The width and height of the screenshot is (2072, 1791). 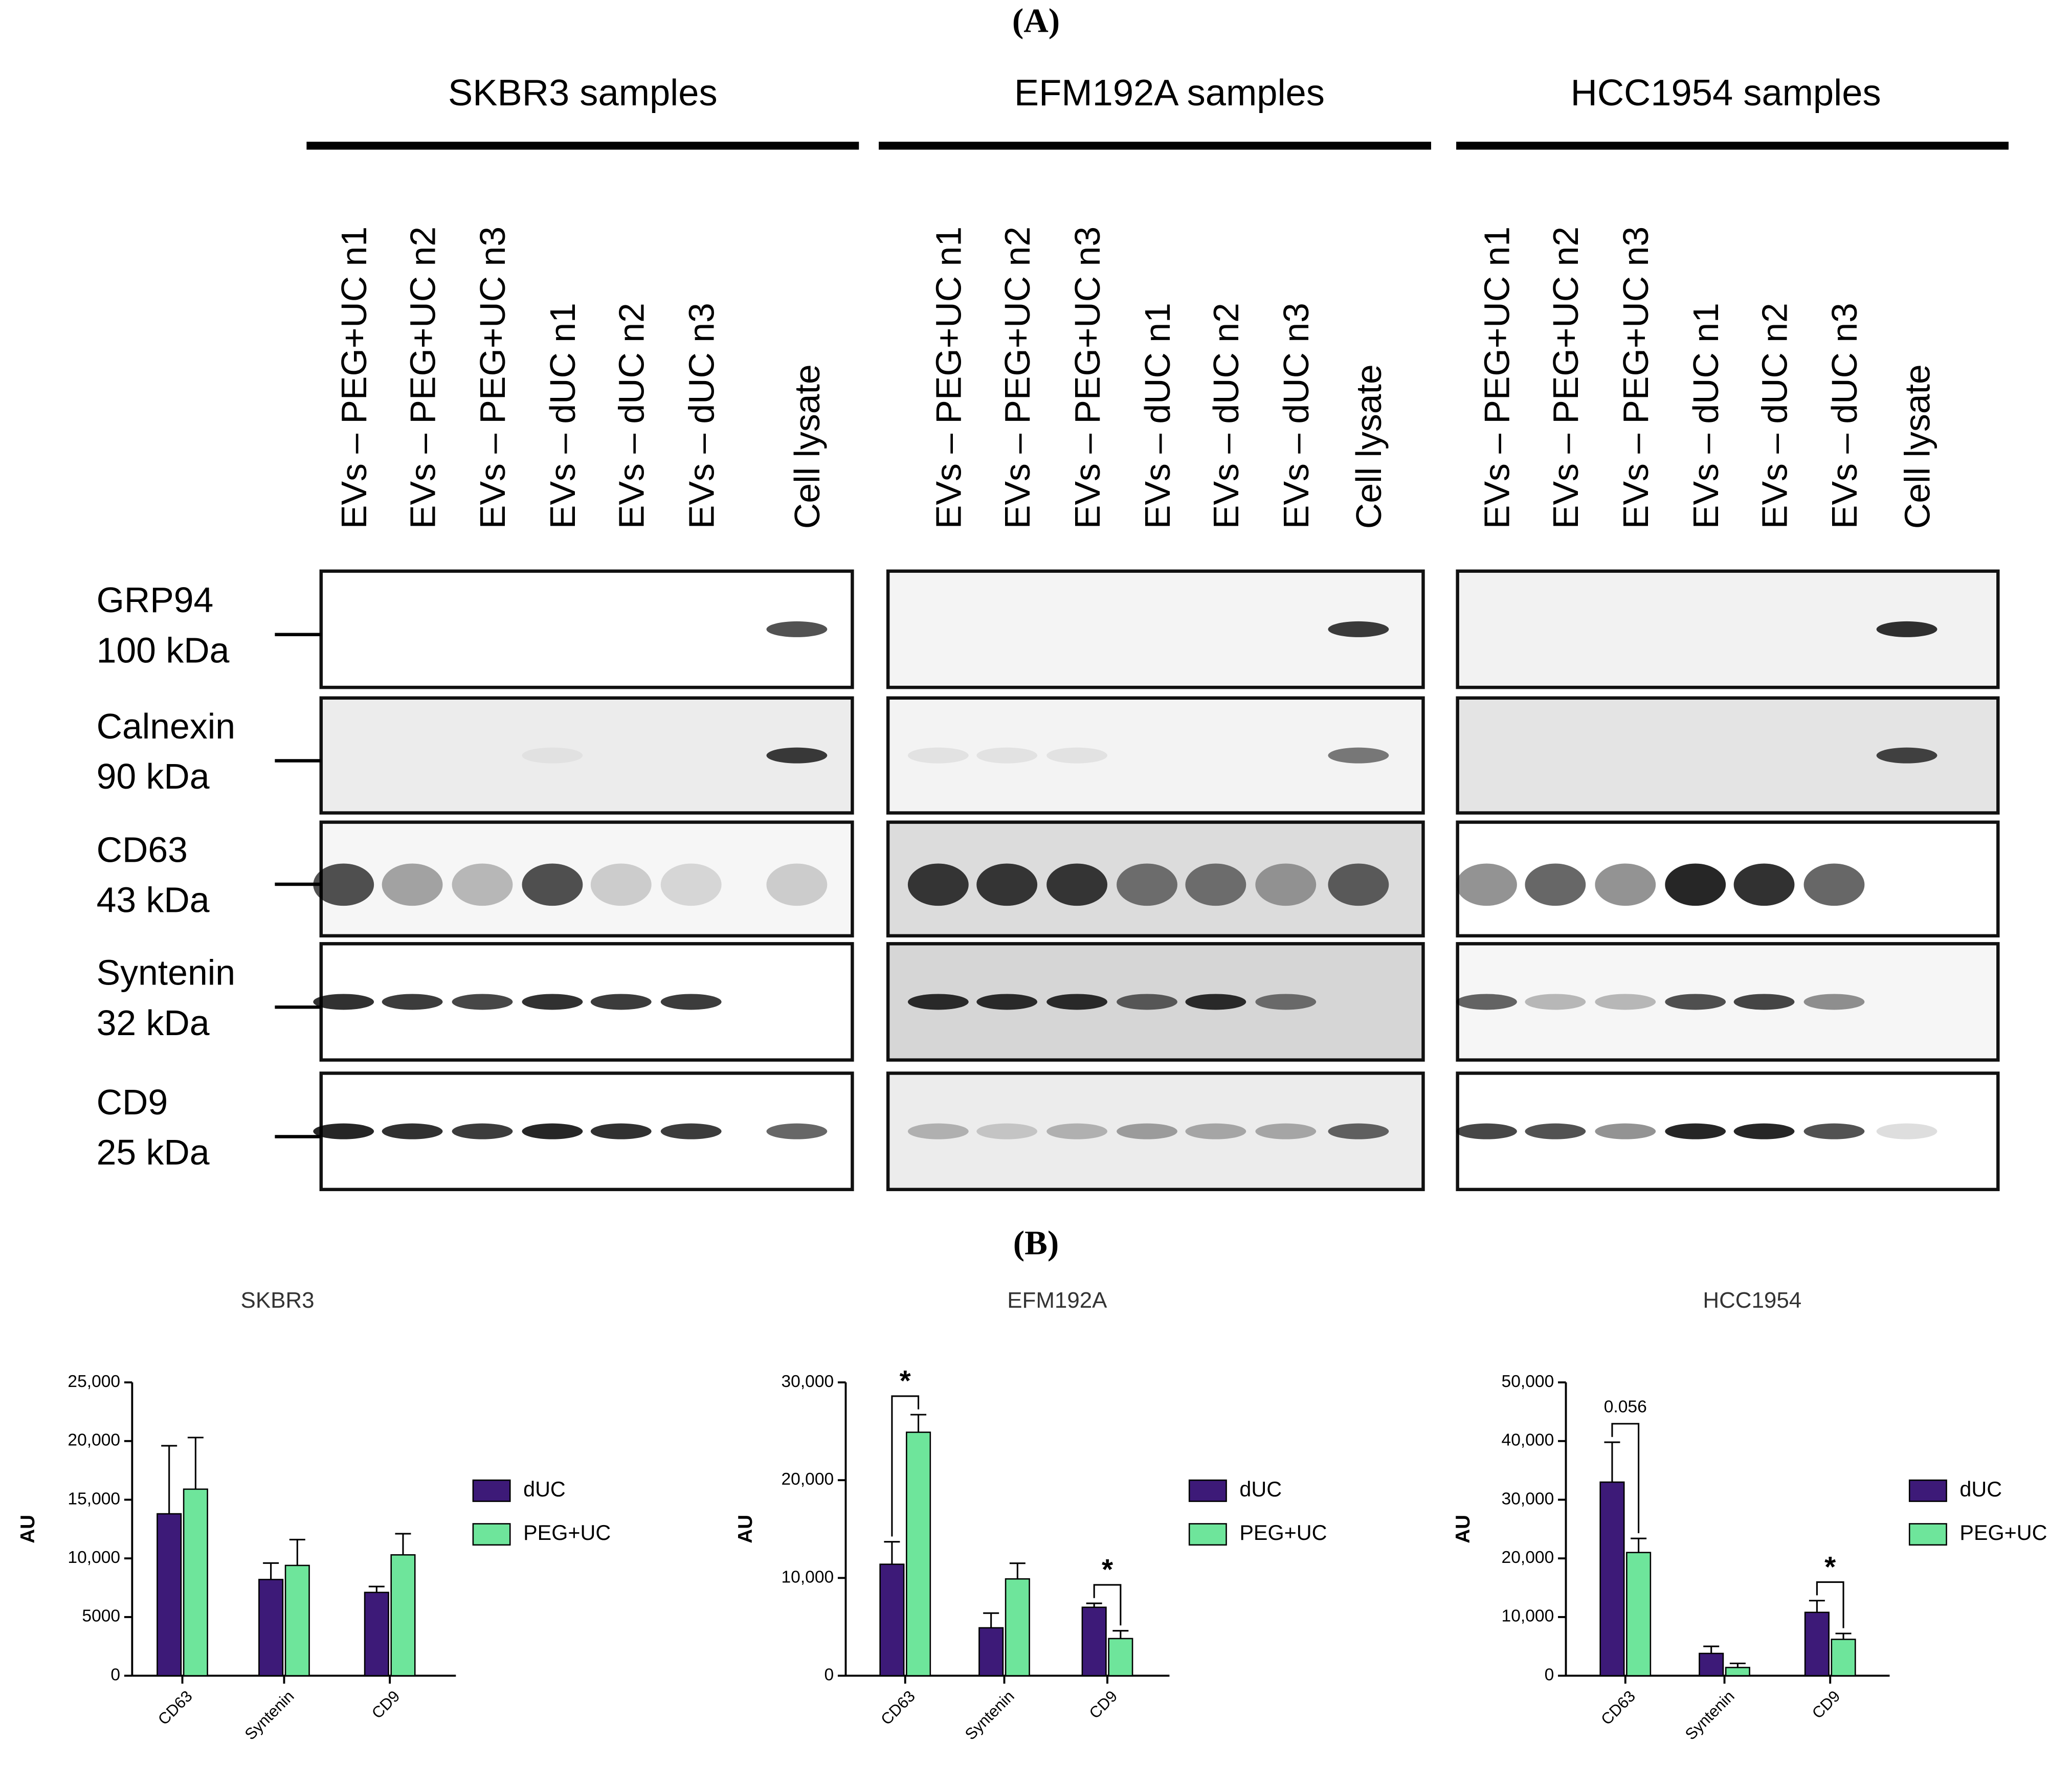 What do you see at coordinates (1752, 1300) in the screenshot?
I see `chart-title: HCC1954` at bounding box center [1752, 1300].